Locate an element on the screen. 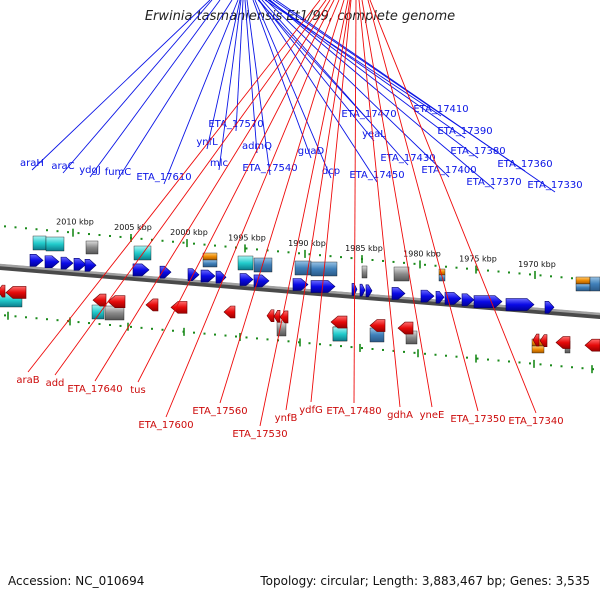 The image size is (600, 600). top-gene-label: admQ is located at coordinates (257, 146).